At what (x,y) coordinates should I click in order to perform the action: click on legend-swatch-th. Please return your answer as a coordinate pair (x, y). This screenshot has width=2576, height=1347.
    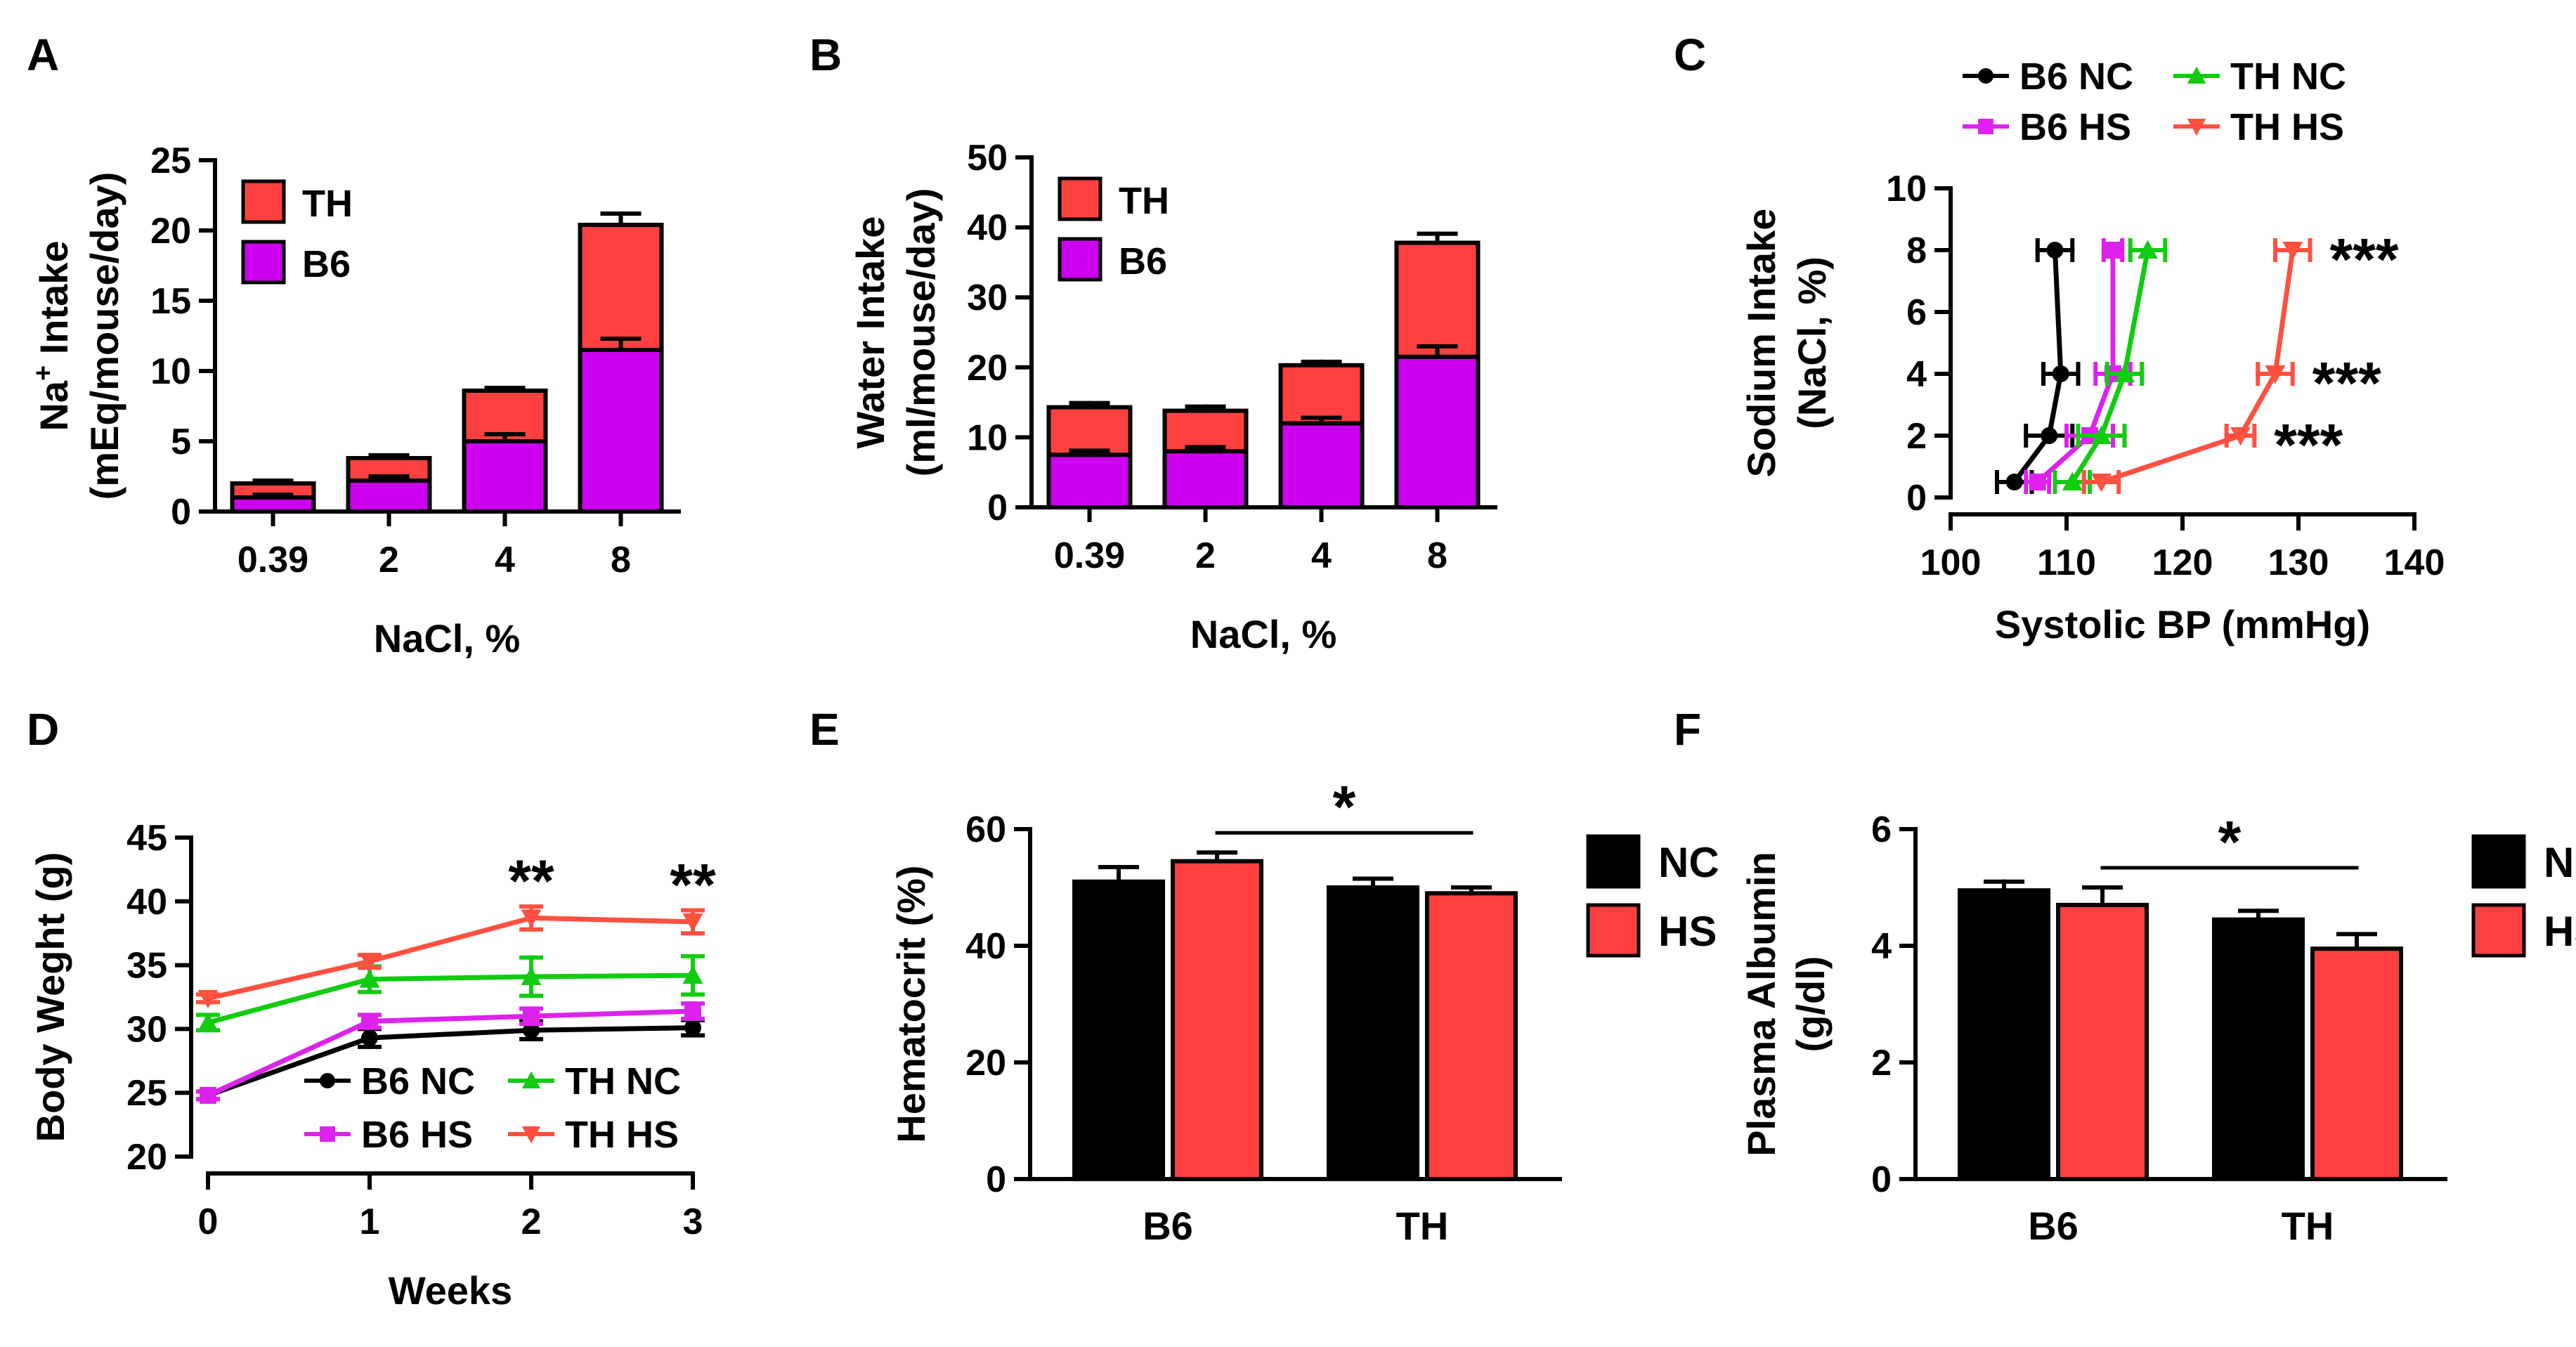
    Looking at the image, I should click on (263, 202).